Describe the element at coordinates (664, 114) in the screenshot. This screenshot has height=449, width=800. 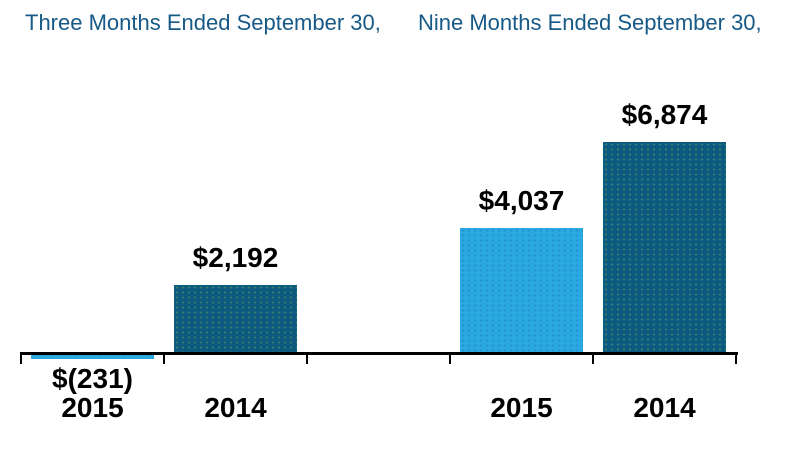
I see `bar-value-label: $6,874` at that location.